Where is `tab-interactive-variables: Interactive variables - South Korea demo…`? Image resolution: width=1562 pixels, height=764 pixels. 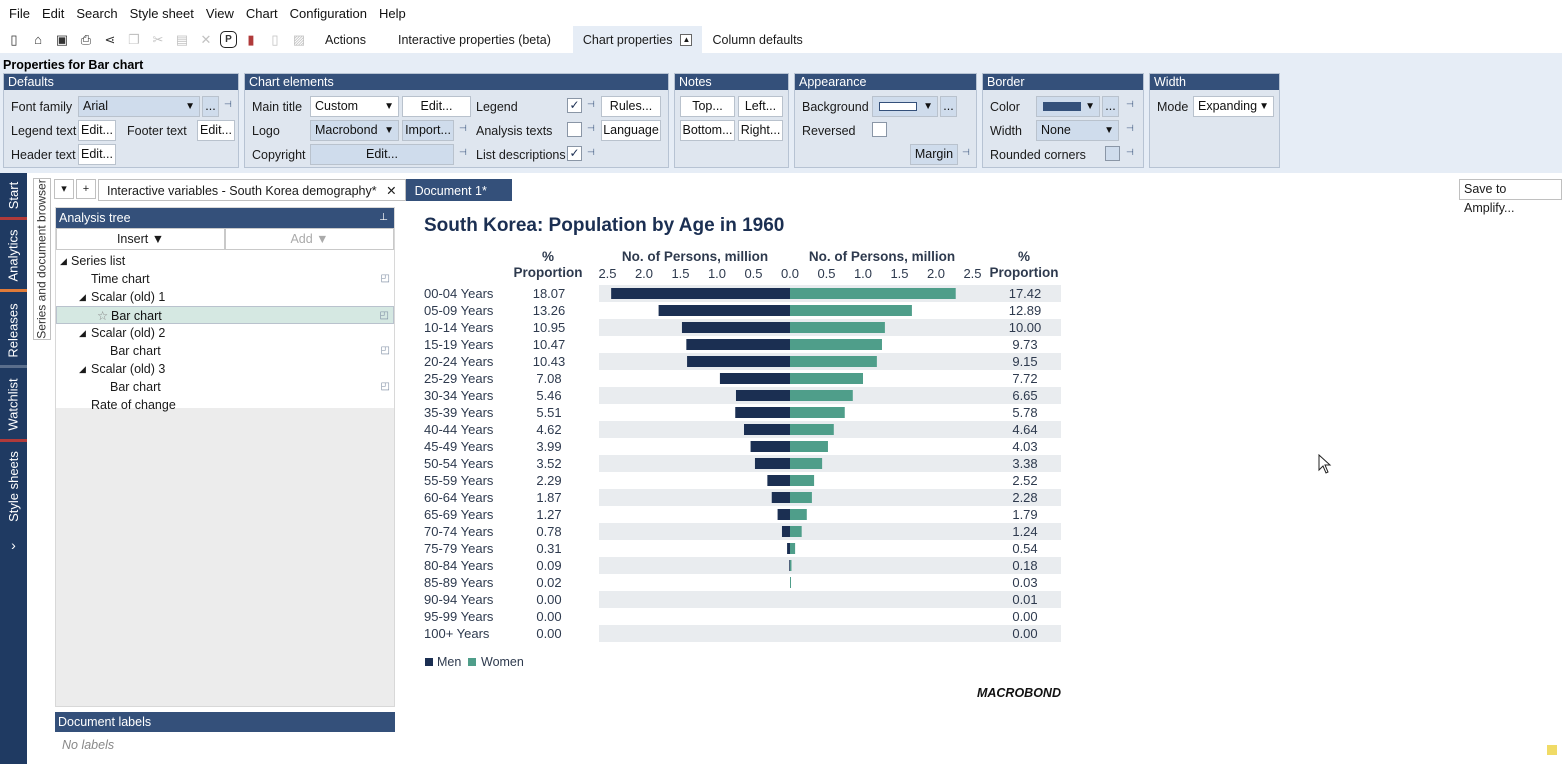 tab-interactive-variables: Interactive variables - South Korea demo… is located at coordinates (252, 190).